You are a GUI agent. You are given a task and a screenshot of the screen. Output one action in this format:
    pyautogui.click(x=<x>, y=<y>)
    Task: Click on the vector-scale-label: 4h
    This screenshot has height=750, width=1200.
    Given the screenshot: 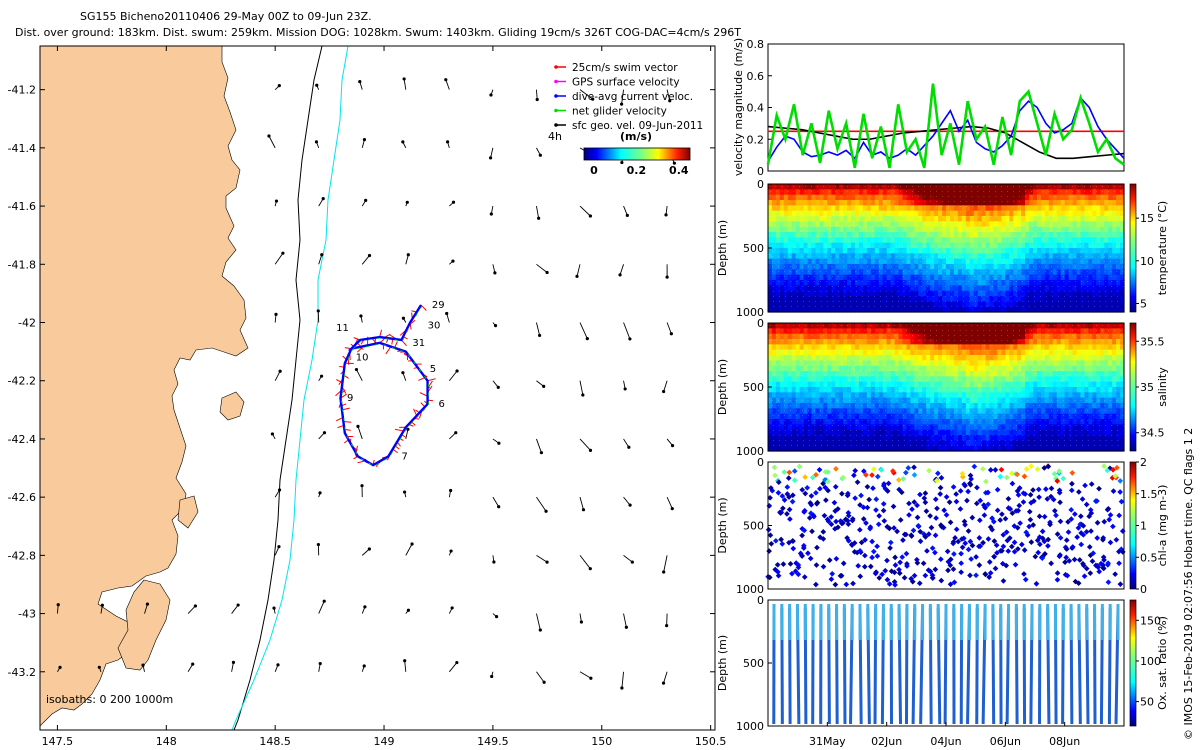 What is the action you would take?
    pyautogui.click(x=555, y=136)
    